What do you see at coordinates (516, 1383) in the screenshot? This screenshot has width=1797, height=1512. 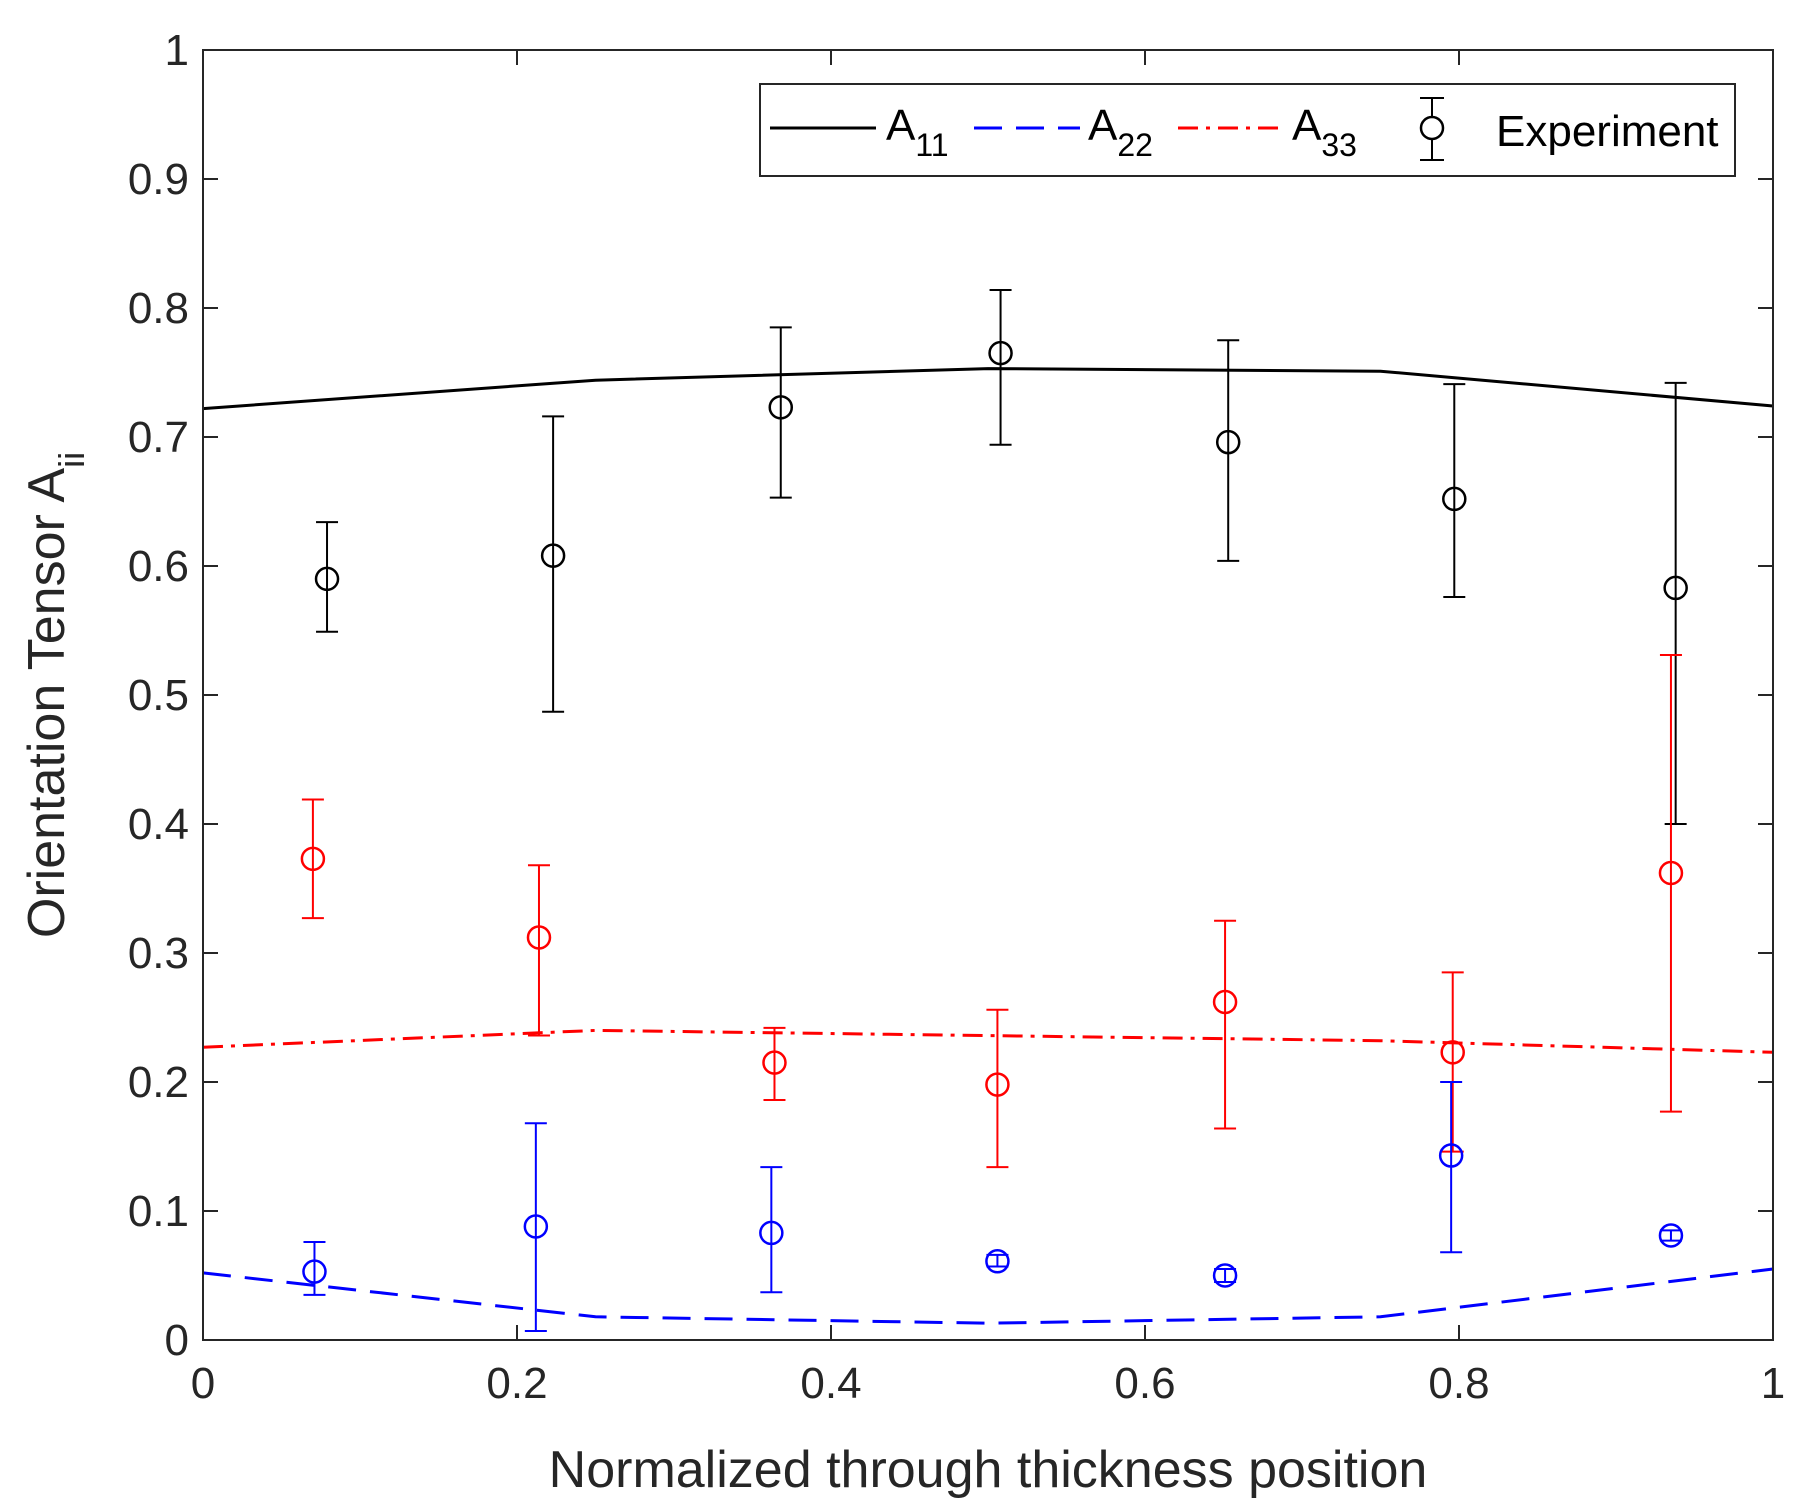 I see `x-tick-label: 0.2` at bounding box center [516, 1383].